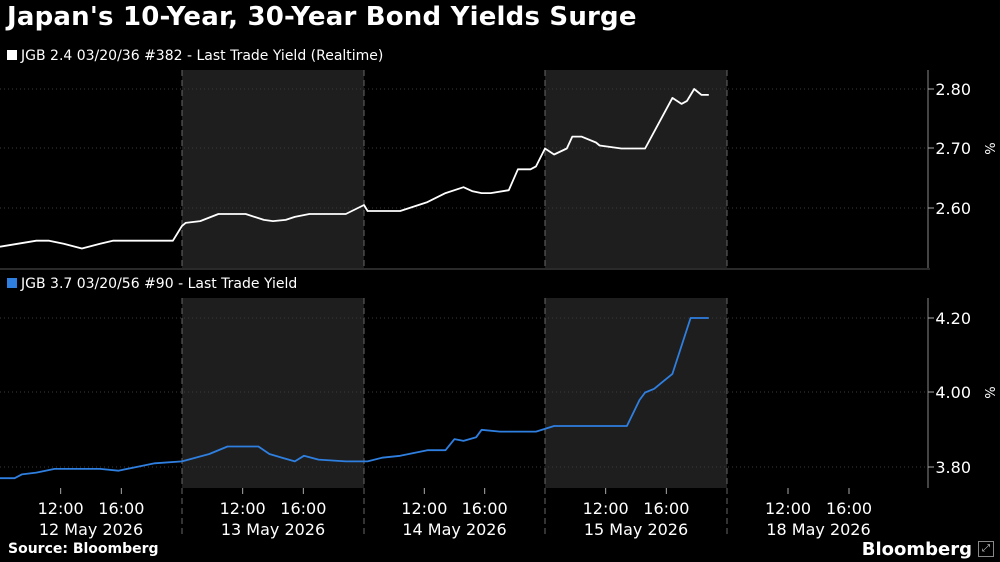  Describe the element at coordinates (953, 148) in the screenshot. I see `y-tick-label: 2.70` at that location.